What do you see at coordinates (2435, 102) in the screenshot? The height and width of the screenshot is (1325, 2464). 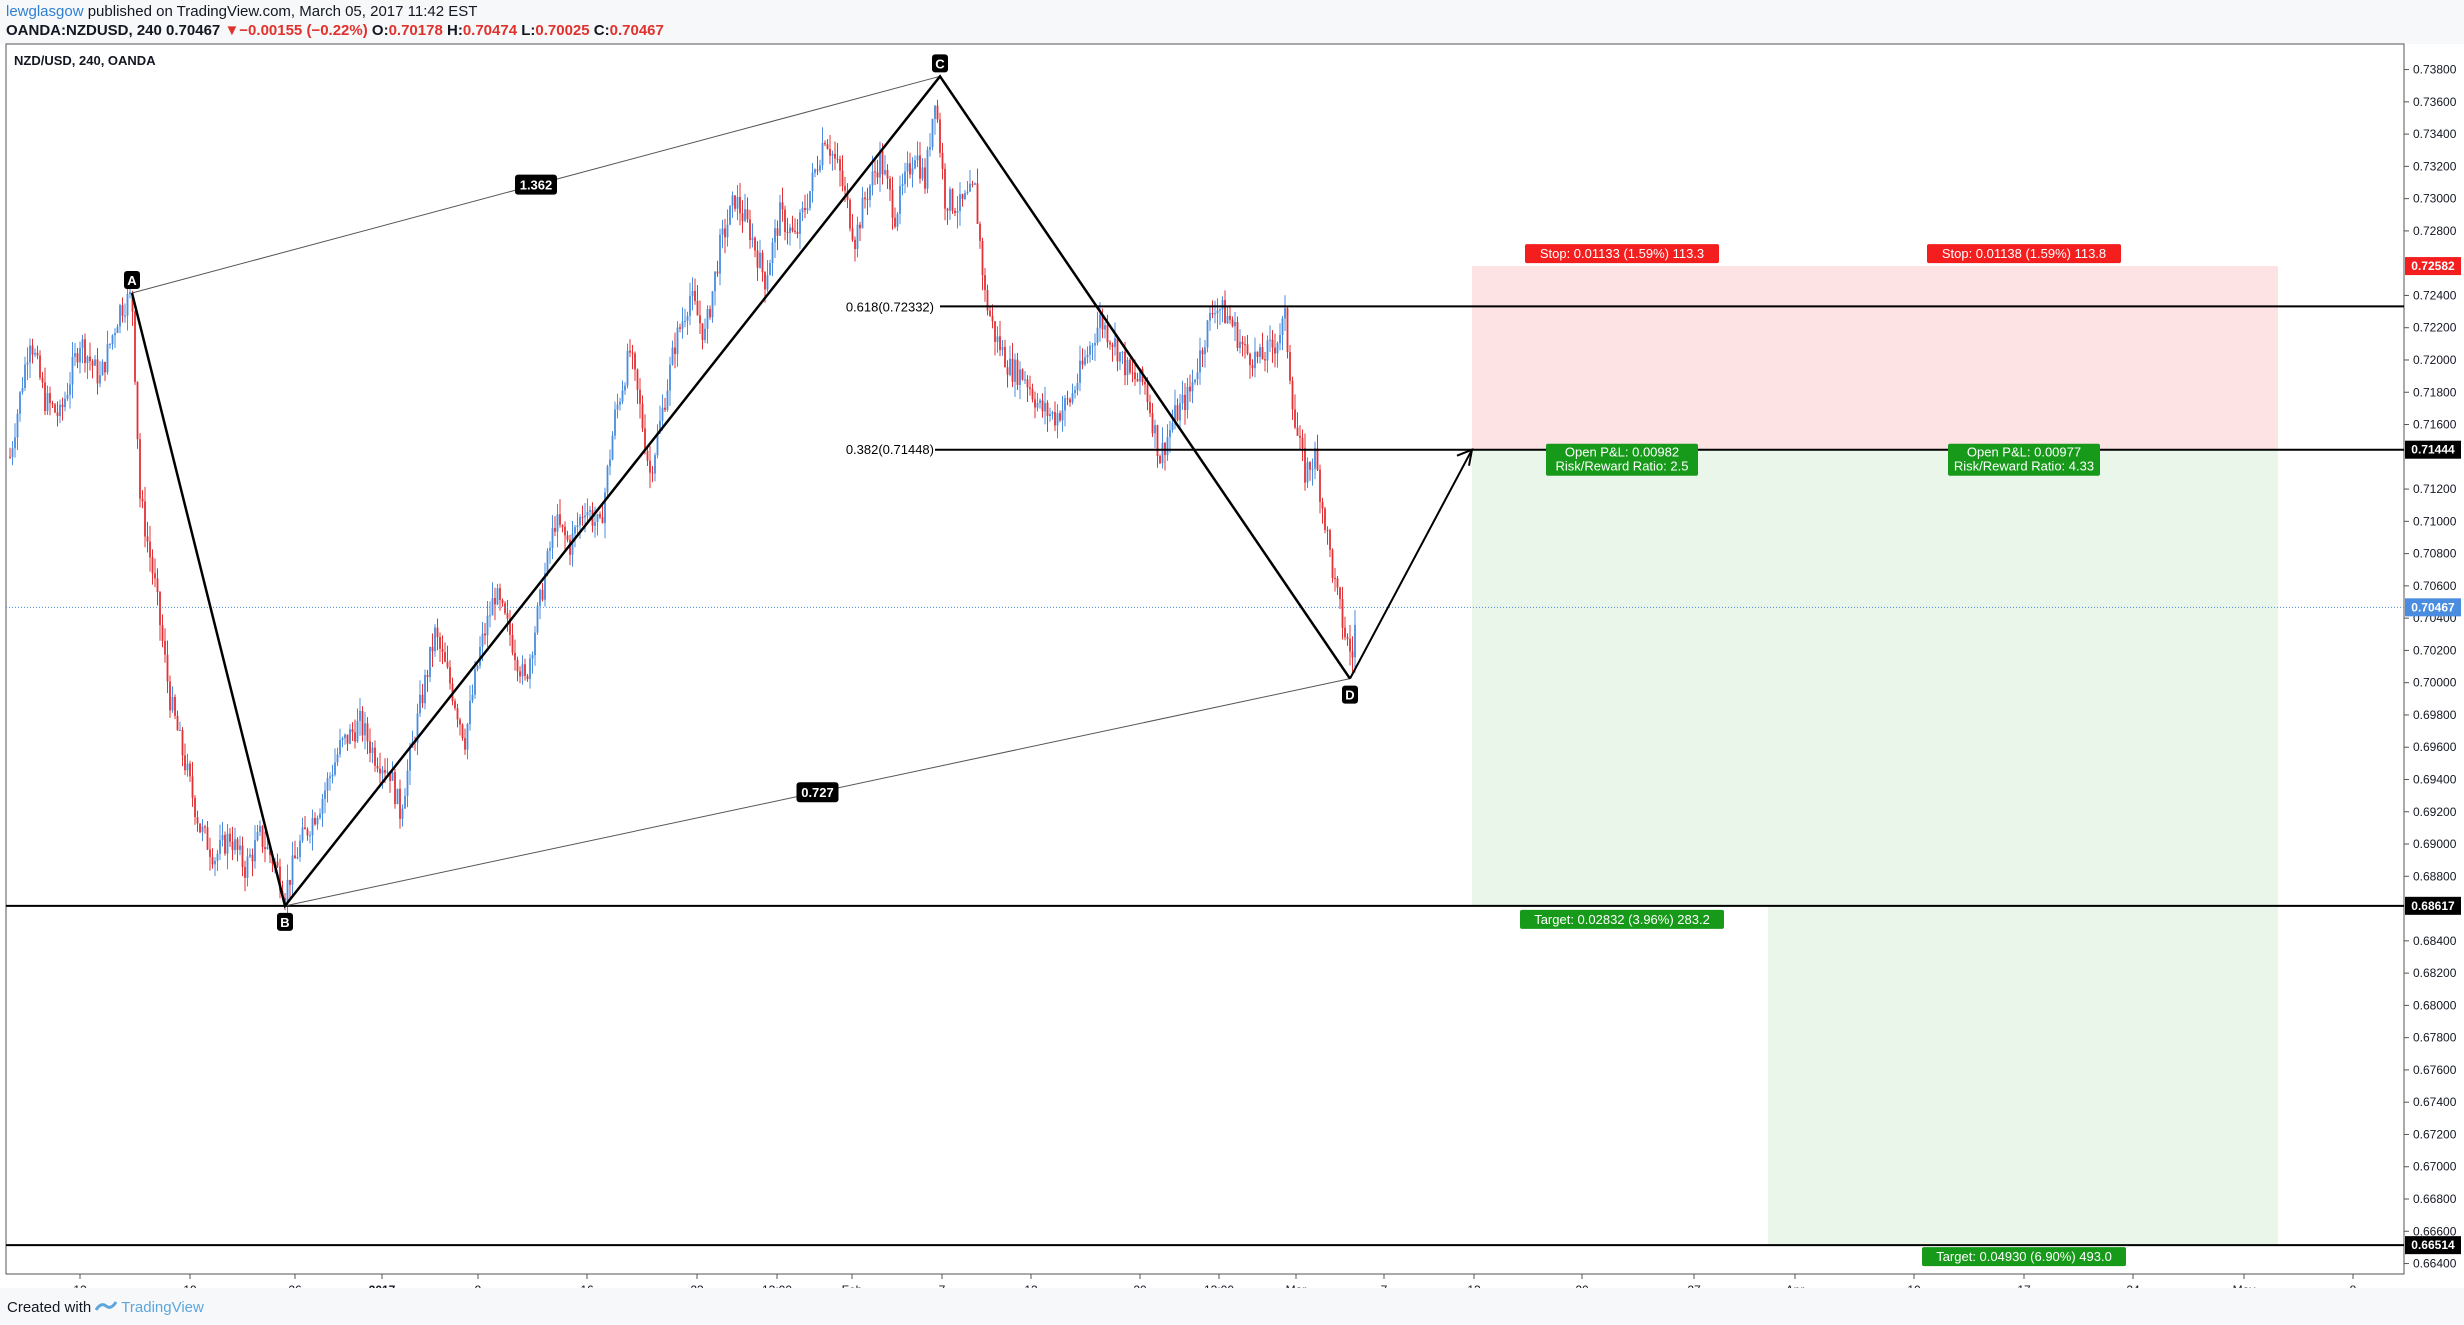 I see `y-tick-label: 0.73600` at bounding box center [2435, 102].